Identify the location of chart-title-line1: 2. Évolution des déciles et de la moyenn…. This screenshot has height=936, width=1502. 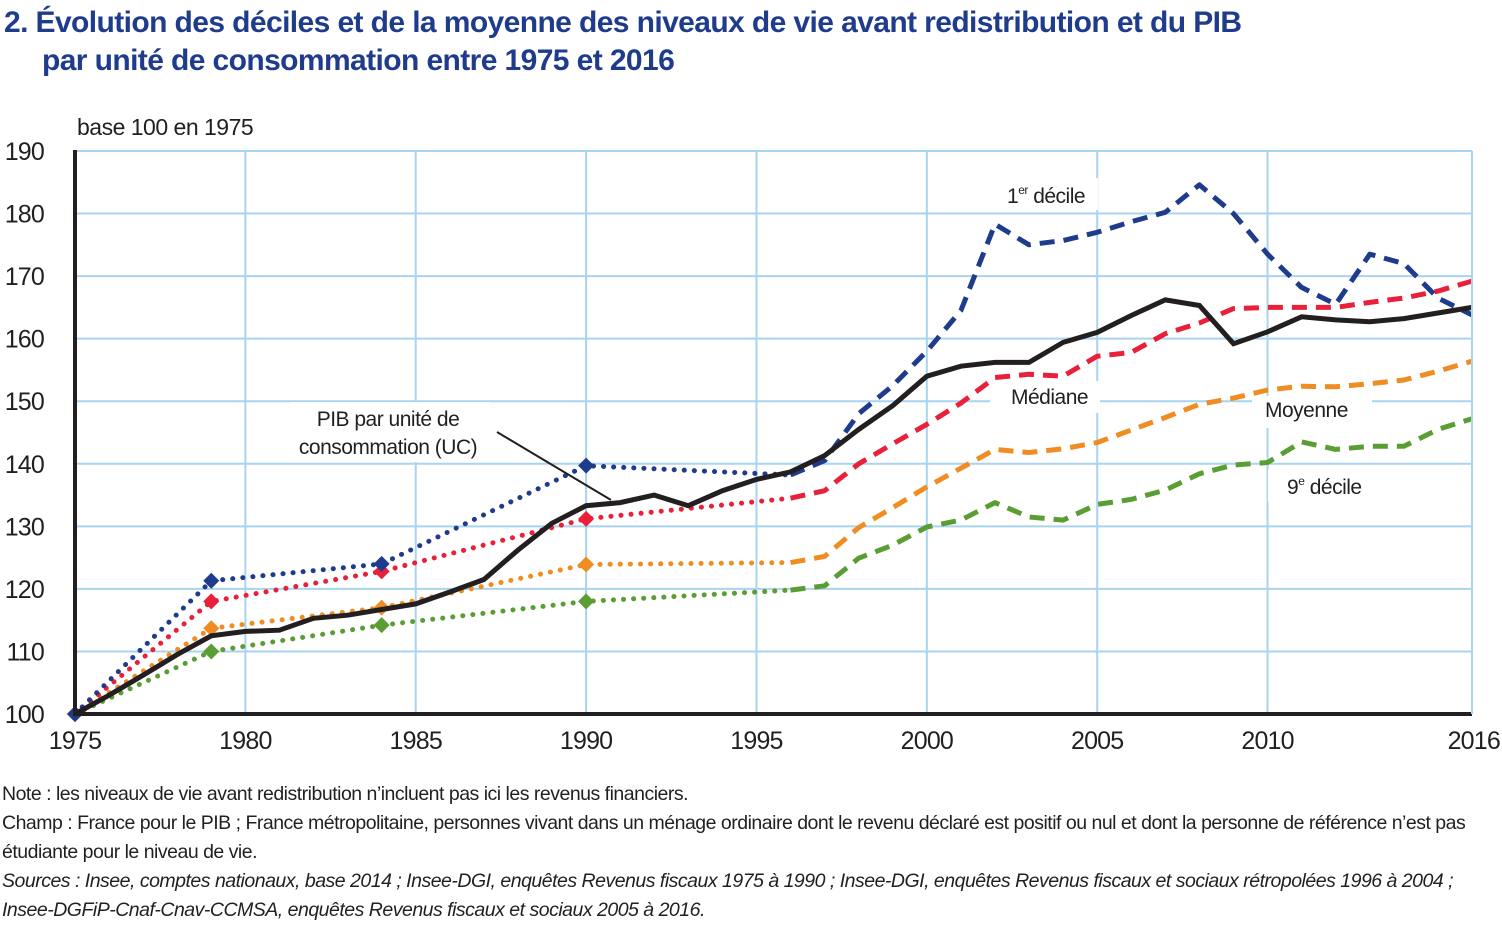
(623, 22).